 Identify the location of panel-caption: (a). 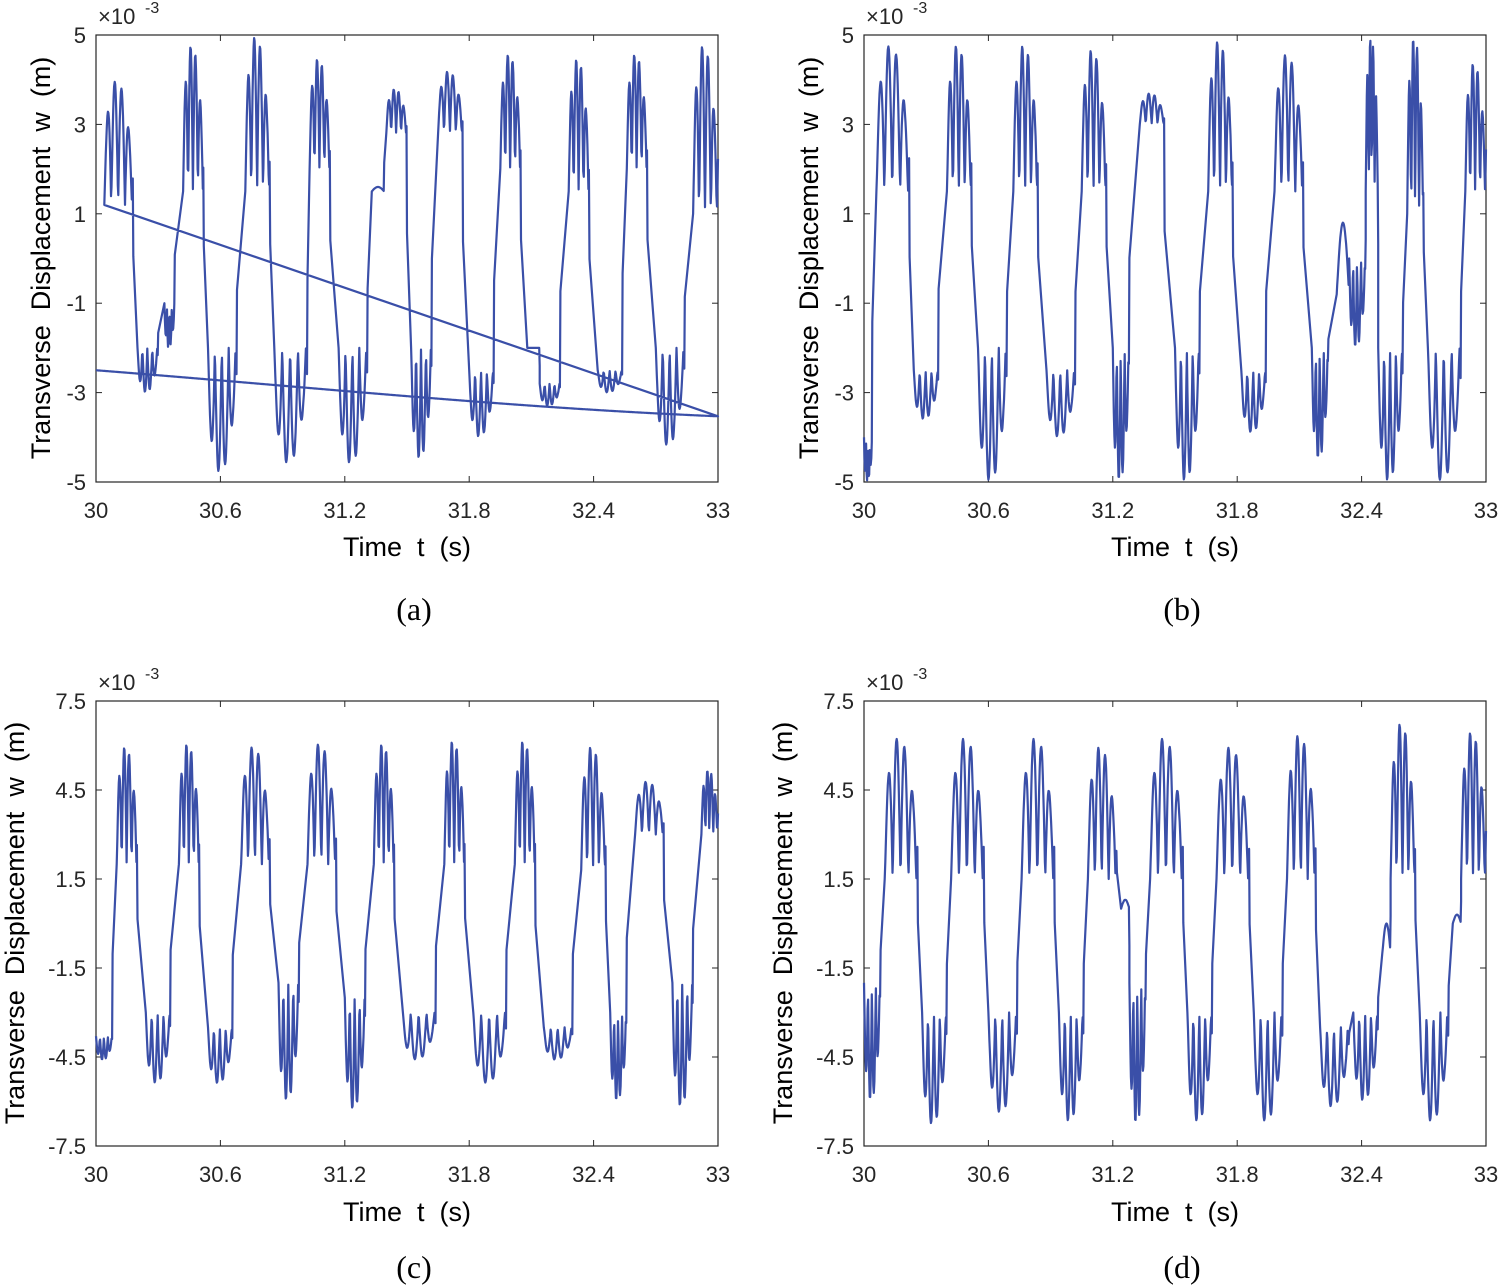
(414, 609).